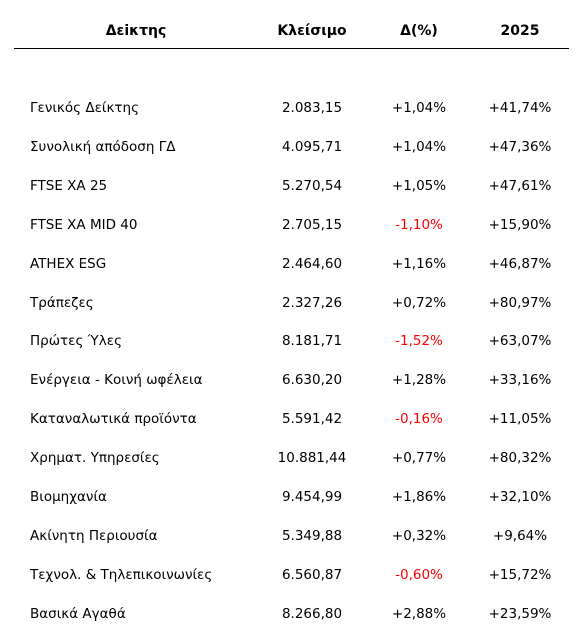  Describe the element at coordinates (419, 263) in the screenshot. I see `change-percent-cell: +1,16%` at that location.